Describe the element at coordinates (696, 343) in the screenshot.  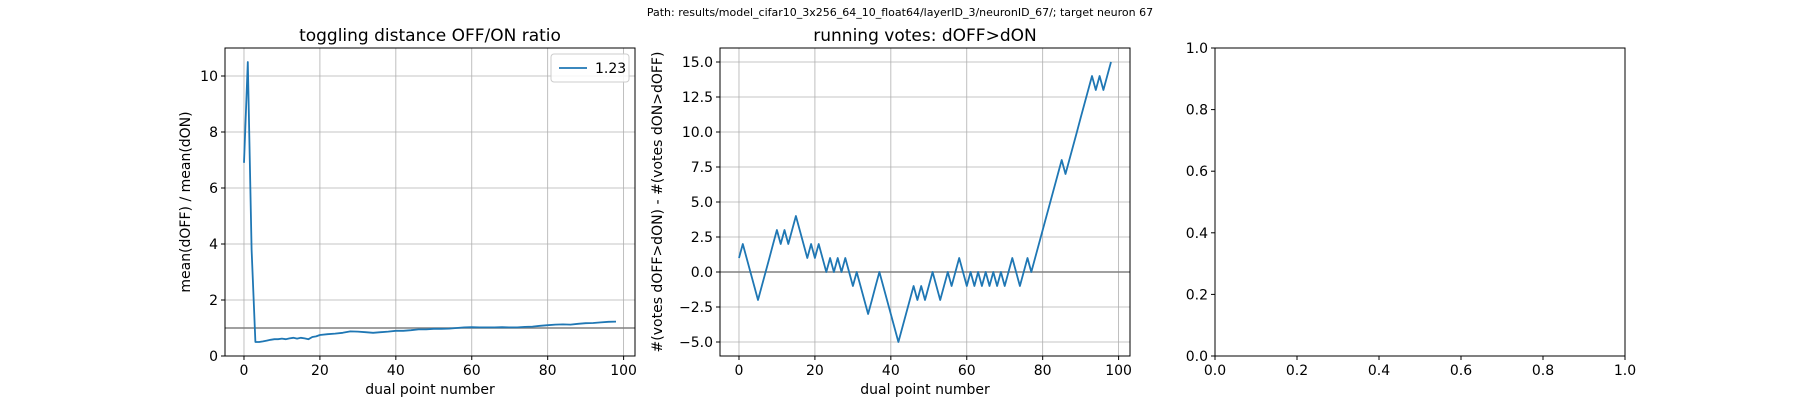
I see `y-tick-label: −5.0` at that location.